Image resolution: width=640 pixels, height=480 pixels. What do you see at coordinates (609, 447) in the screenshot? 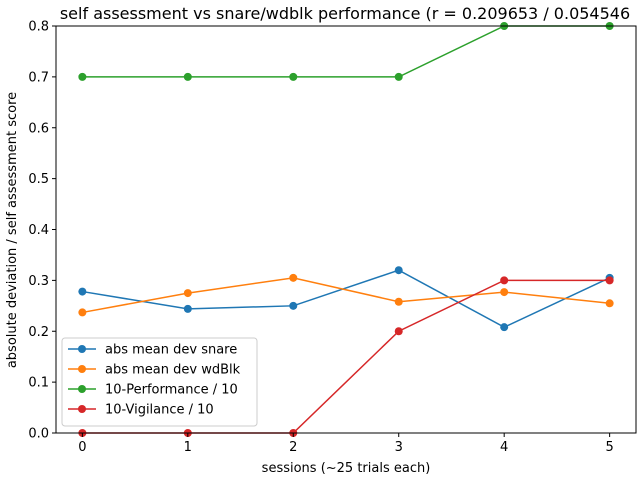
I see `x-tick-label: 5` at bounding box center [609, 447].